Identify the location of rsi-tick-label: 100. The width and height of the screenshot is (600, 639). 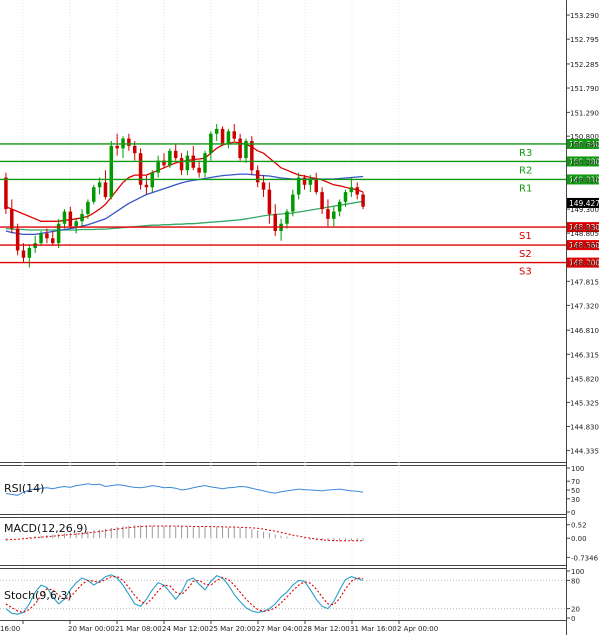
(577, 469).